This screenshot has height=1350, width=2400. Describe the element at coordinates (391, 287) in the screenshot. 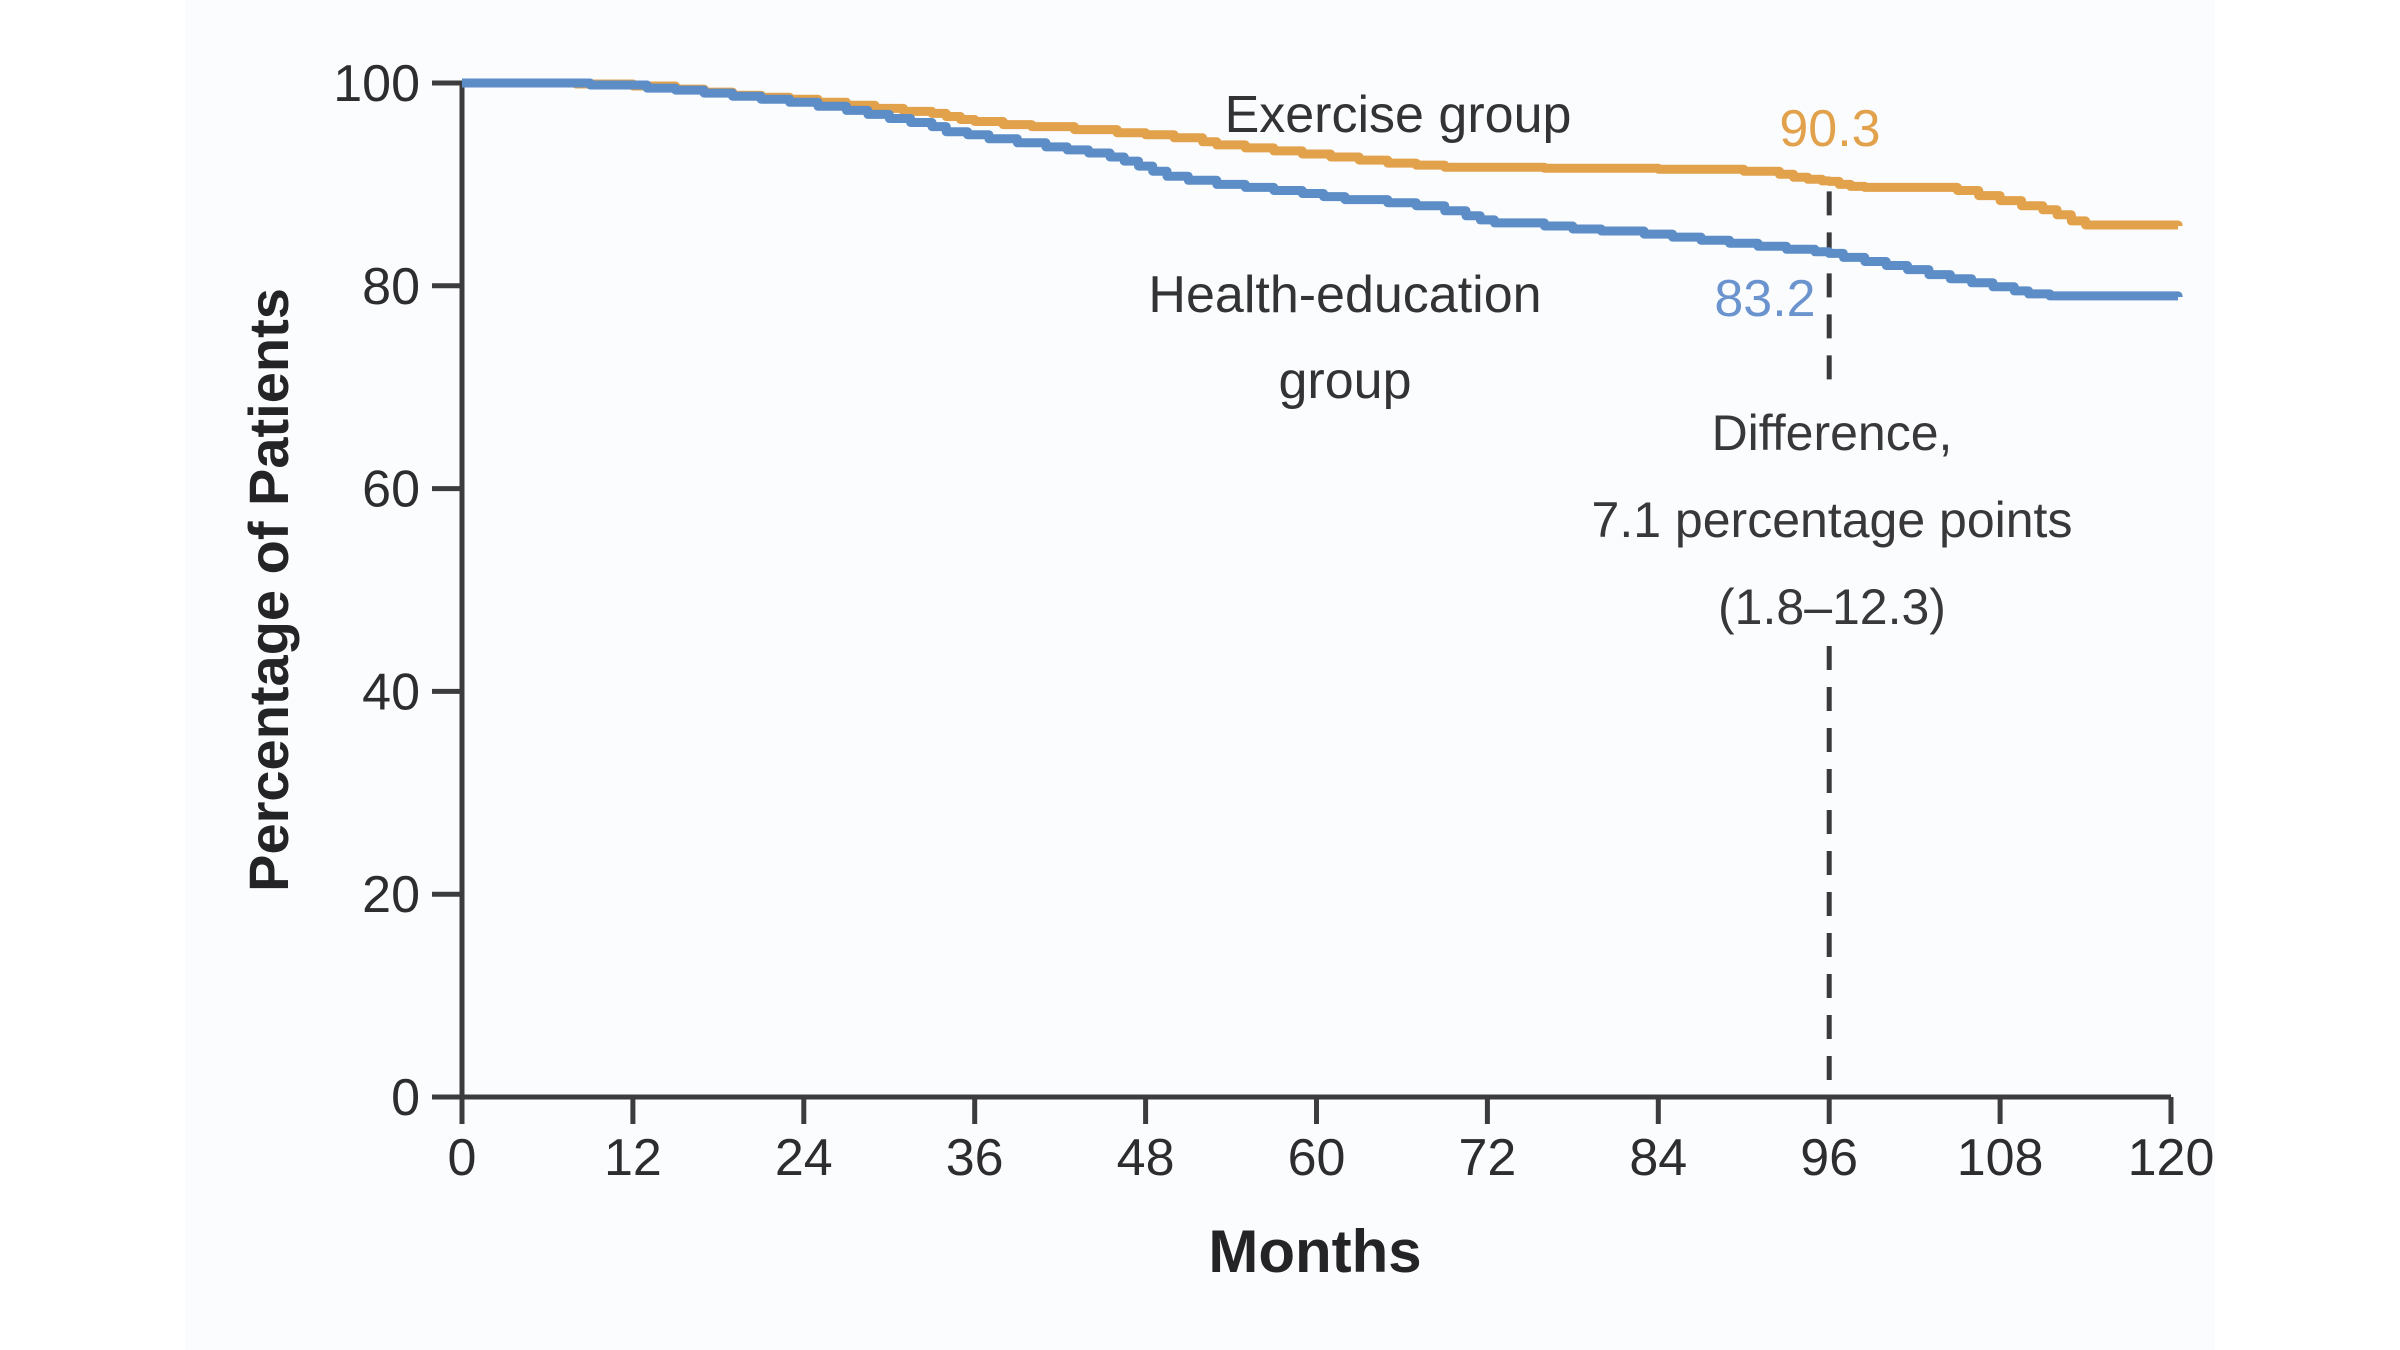

I see `y-tick-label: 80` at that location.